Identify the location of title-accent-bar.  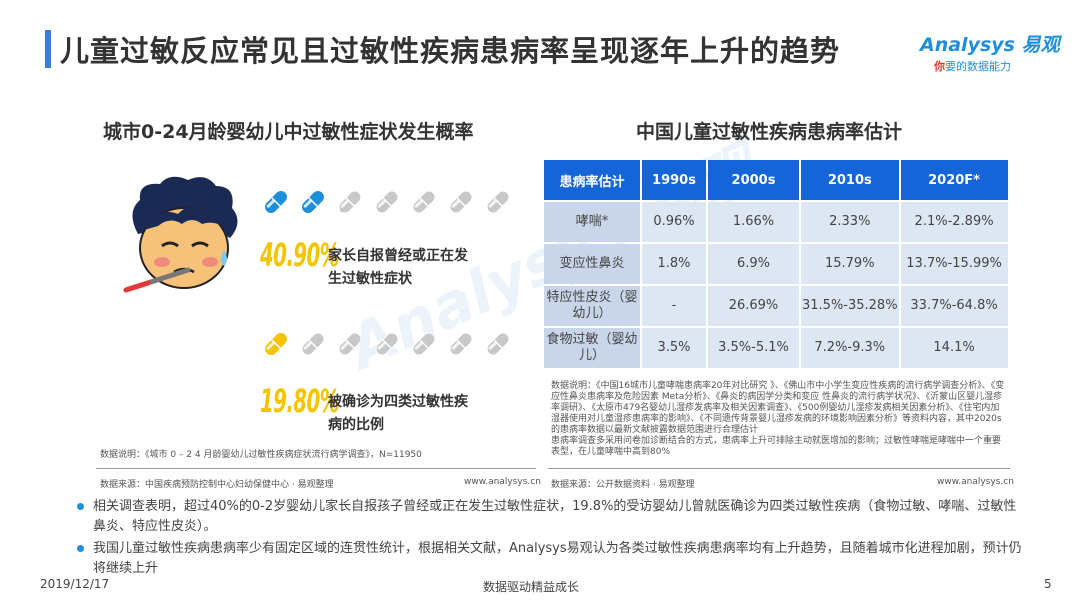
(48, 49).